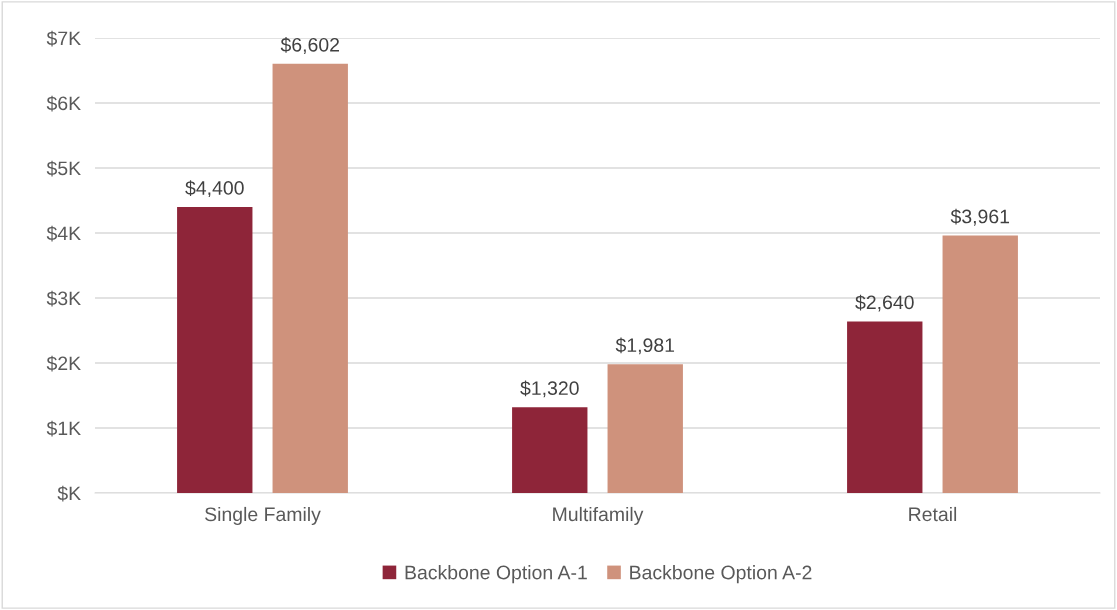 This screenshot has height=610, width=1117. What do you see at coordinates (63, 168) in the screenshot?
I see `y-tick-label: $5K` at bounding box center [63, 168].